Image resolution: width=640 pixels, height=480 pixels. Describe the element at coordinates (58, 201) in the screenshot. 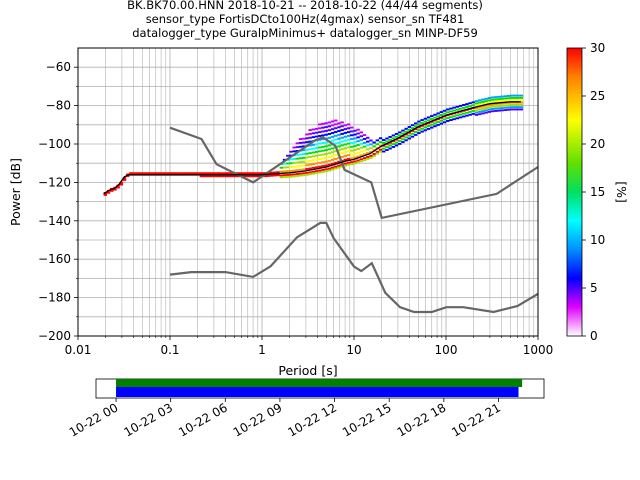

I see `y-axis: −200 −180 −160 −140 −120 −100 −80 −60` at that location.